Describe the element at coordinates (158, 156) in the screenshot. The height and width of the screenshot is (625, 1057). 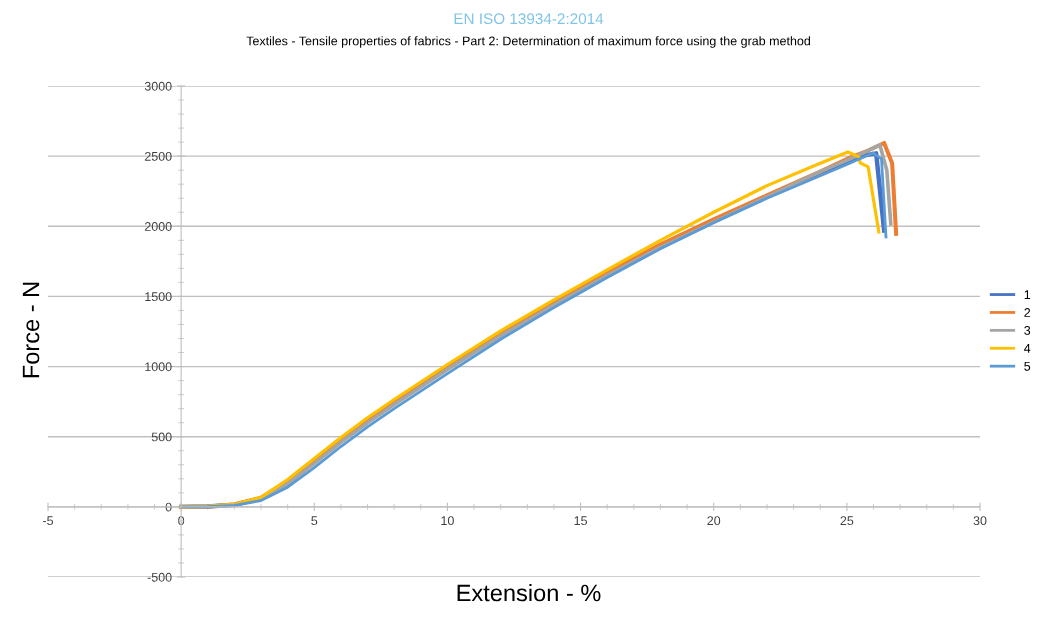
I see `y-tick-label: 2500` at that location.